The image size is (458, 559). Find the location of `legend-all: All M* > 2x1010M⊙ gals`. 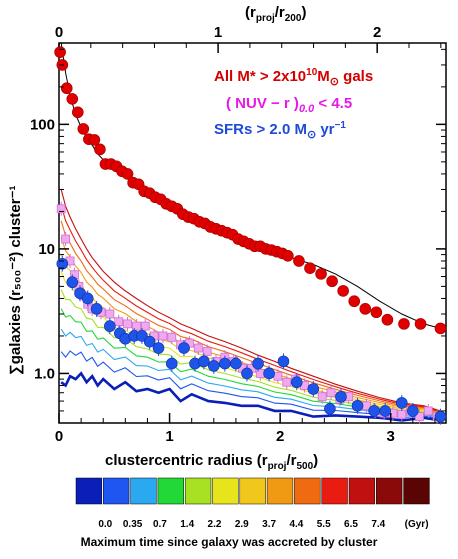

legend-all: All M* > 2x1010M⊙ gals is located at coordinates (293, 77).